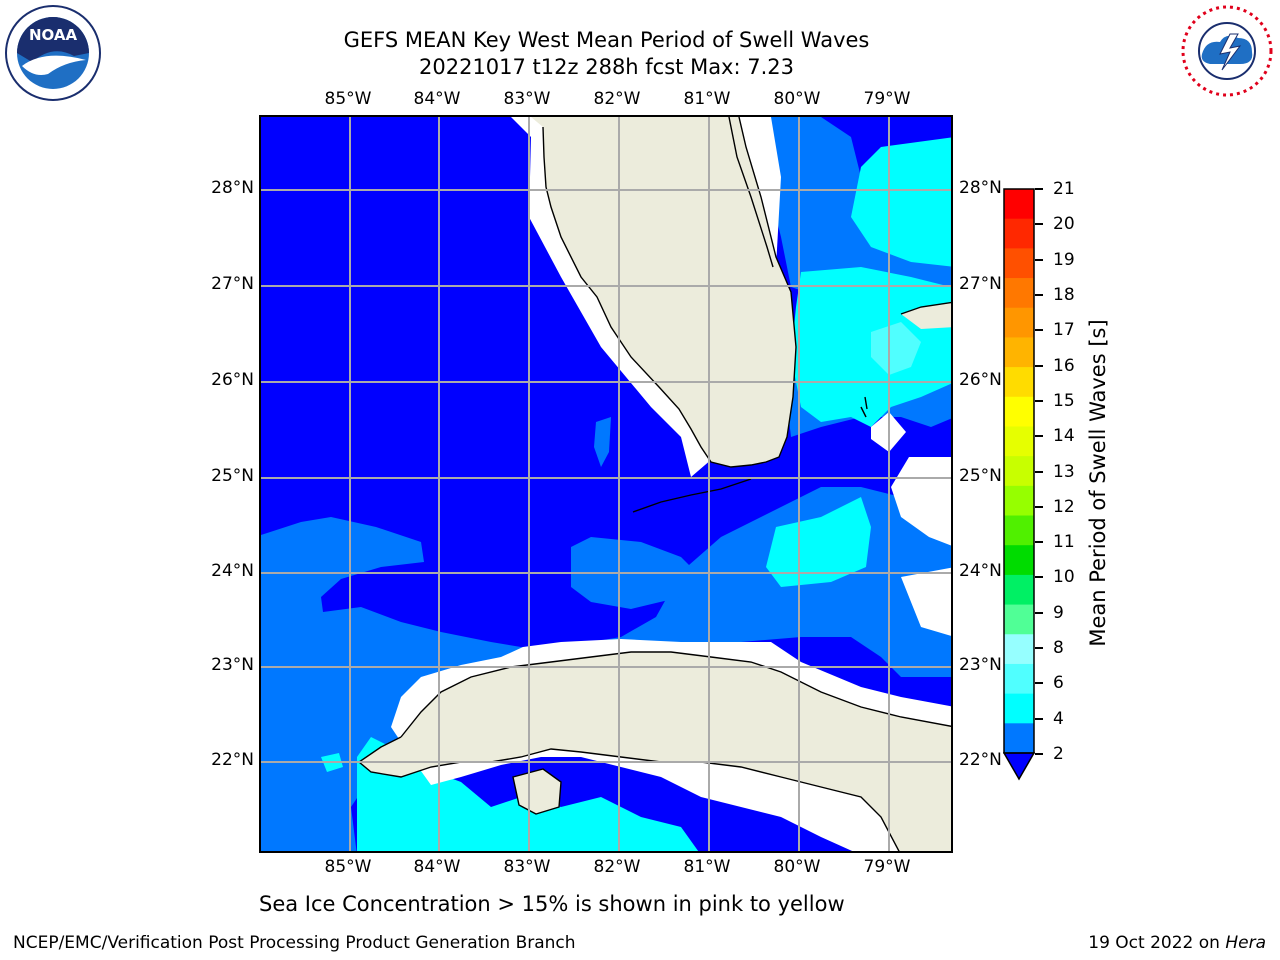 This screenshot has height=960, width=1280. What do you see at coordinates (1019, 766) in the screenshot?
I see `colorbar-under-arrow` at bounding box center [1019, 766].